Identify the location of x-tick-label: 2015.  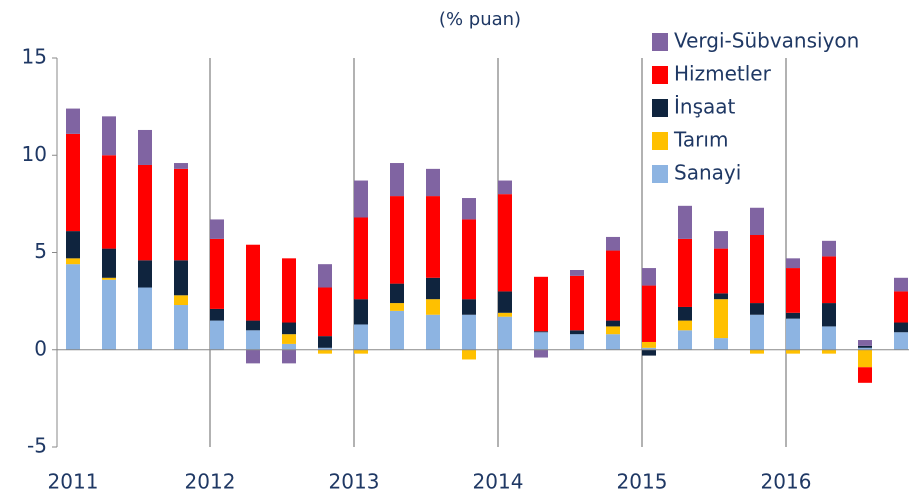
(642, 482).